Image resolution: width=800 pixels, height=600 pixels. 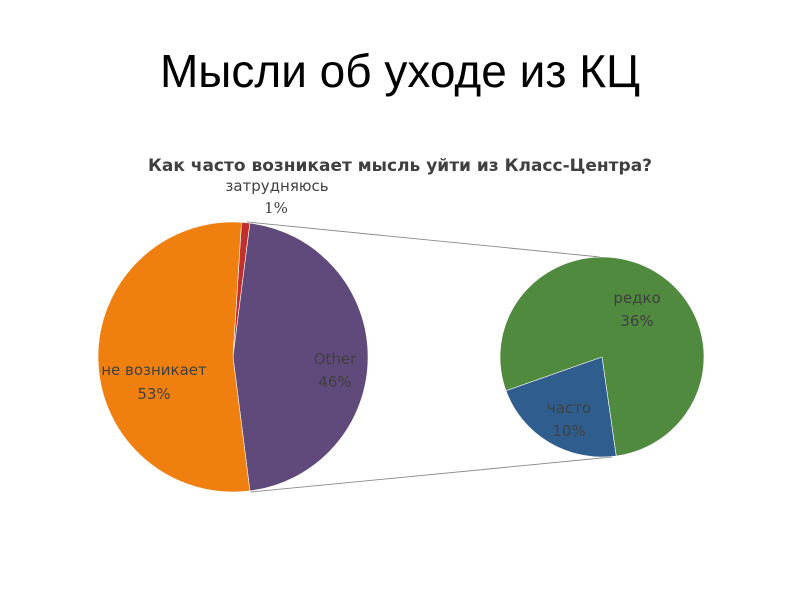 What do you see at coordinates (276, 208) in the screenshot?
I see `label-zatrudnyayus-percent: 1%` at bounding box center [276, 208].